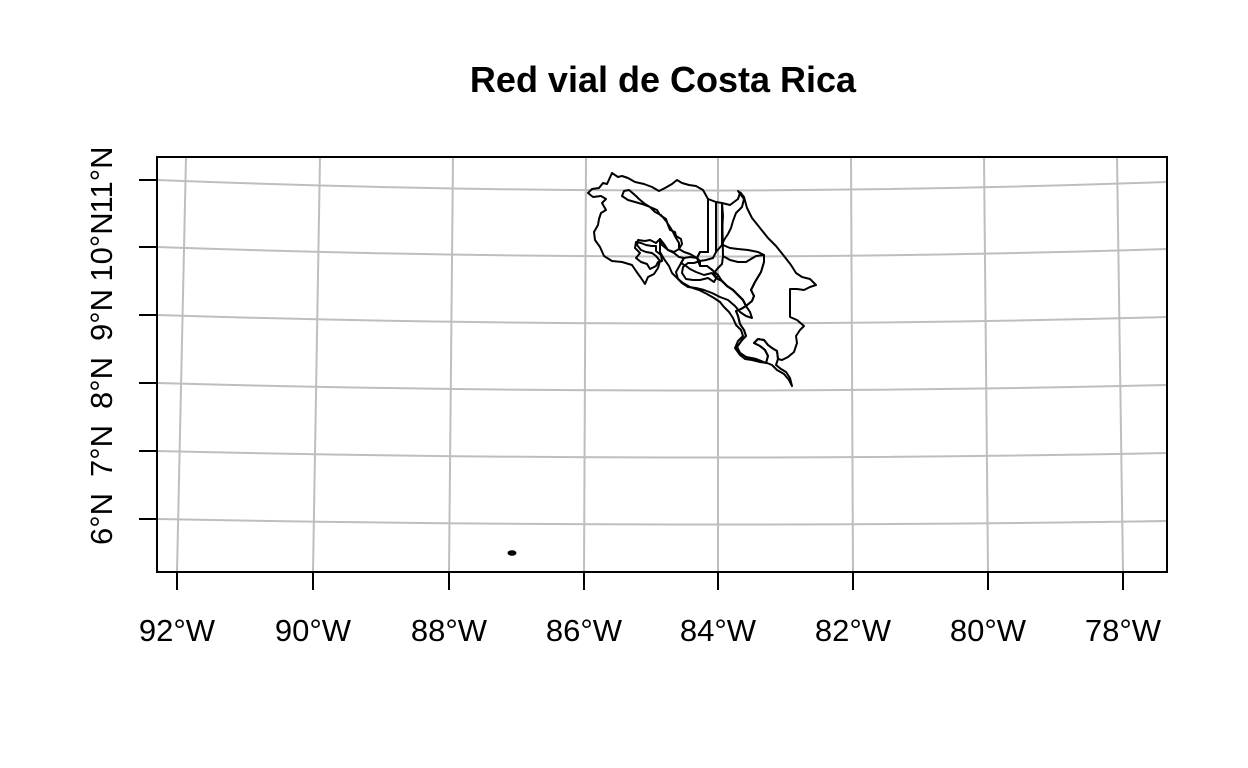 This screenshot has height=768, width=1248. Describe the element at coordinates (988, 630) in the screenshot. I see `x-tick-label: 80°W` at that location.